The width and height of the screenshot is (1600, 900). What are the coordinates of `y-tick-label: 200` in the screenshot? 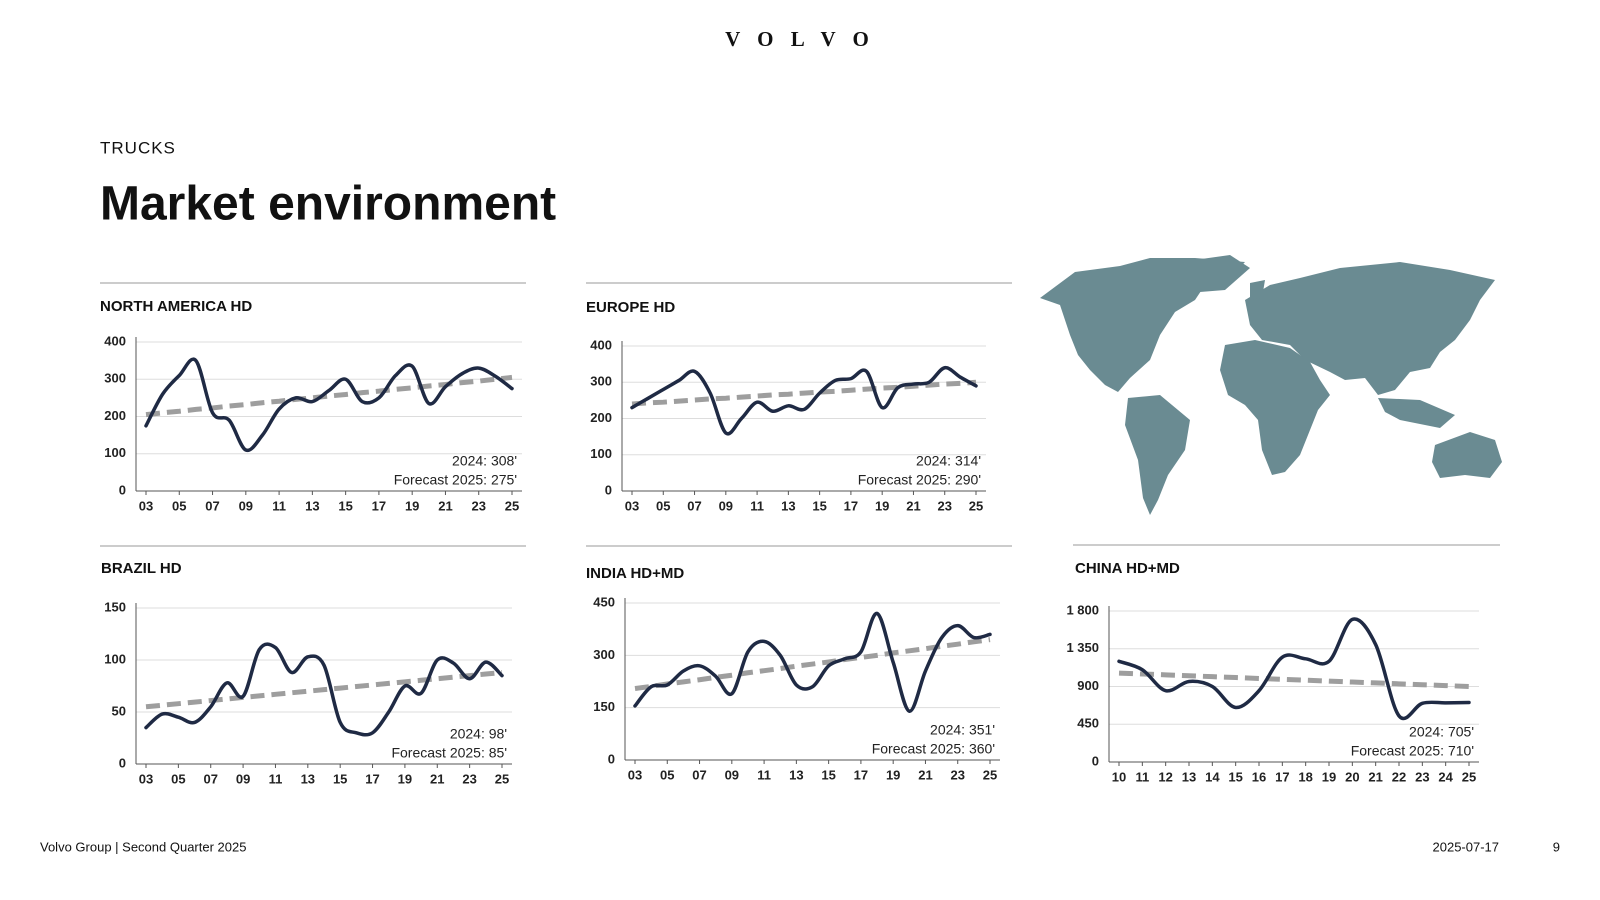 It's located at (115, 415).